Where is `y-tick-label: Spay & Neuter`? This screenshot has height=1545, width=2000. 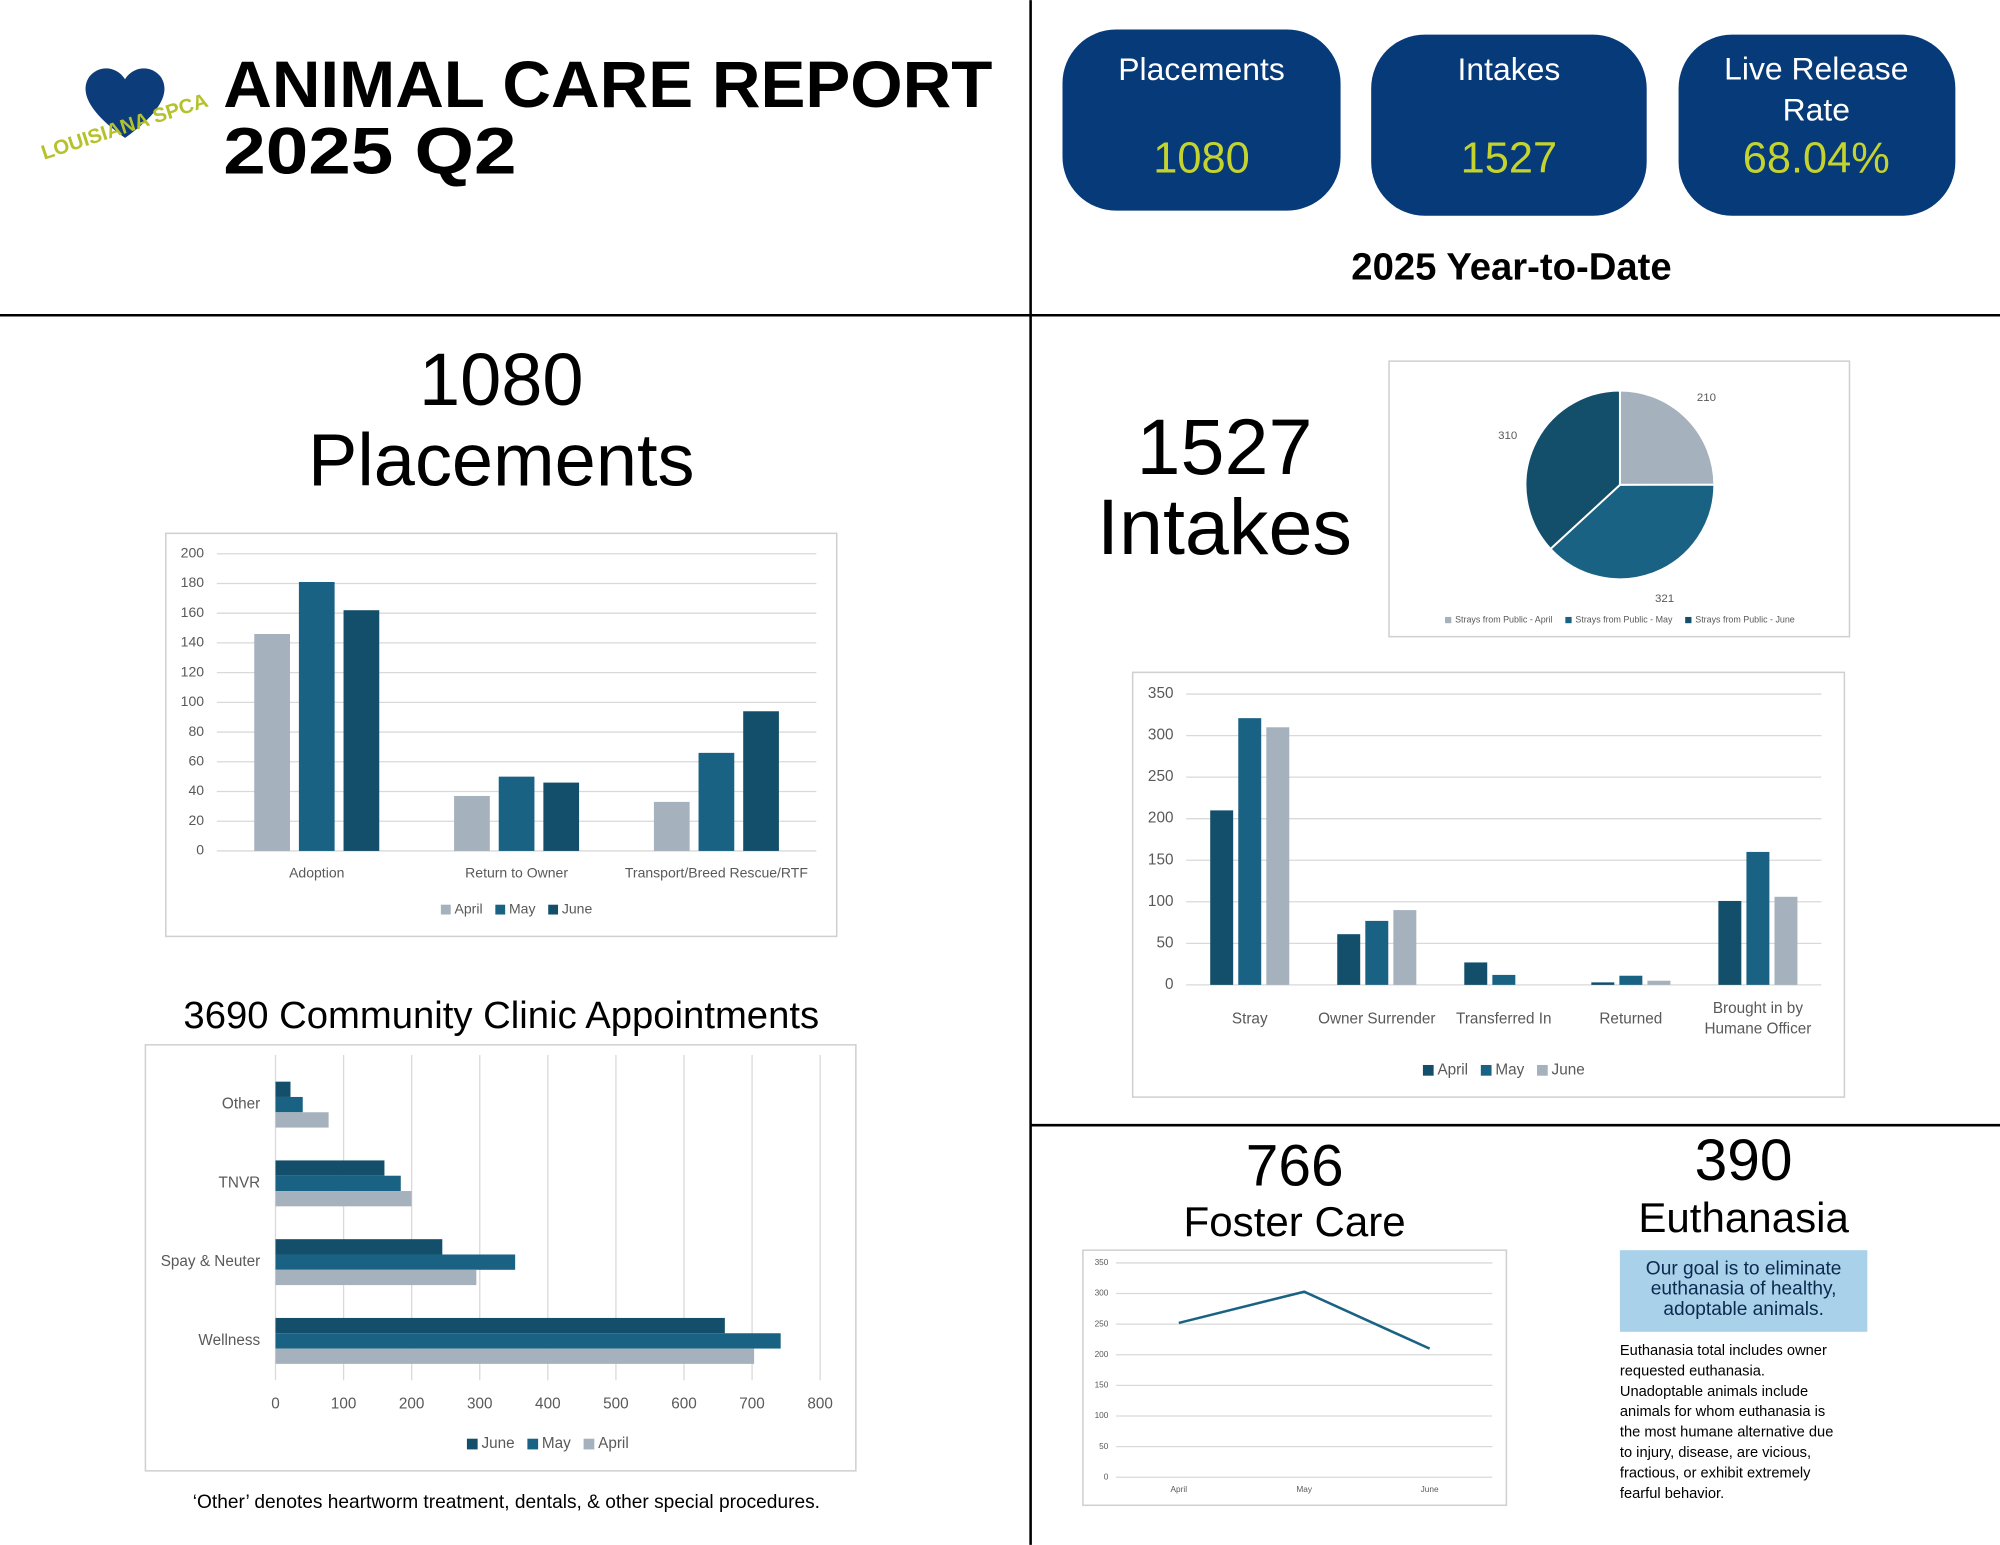 y-tick-label: Spay & Neuter is located at coordinates (210, 1261).